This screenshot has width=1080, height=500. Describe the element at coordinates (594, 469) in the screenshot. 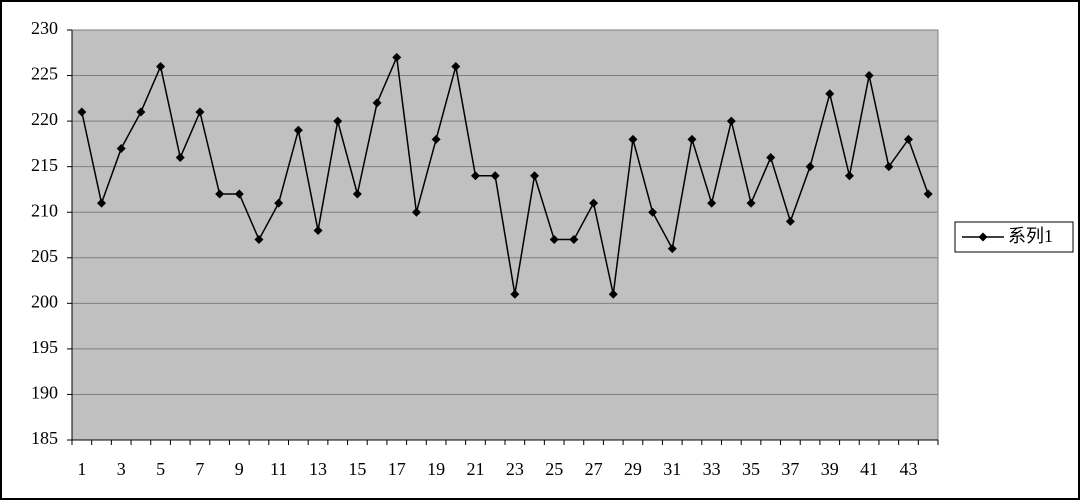

I see `x-tick-label: 27` at that location.